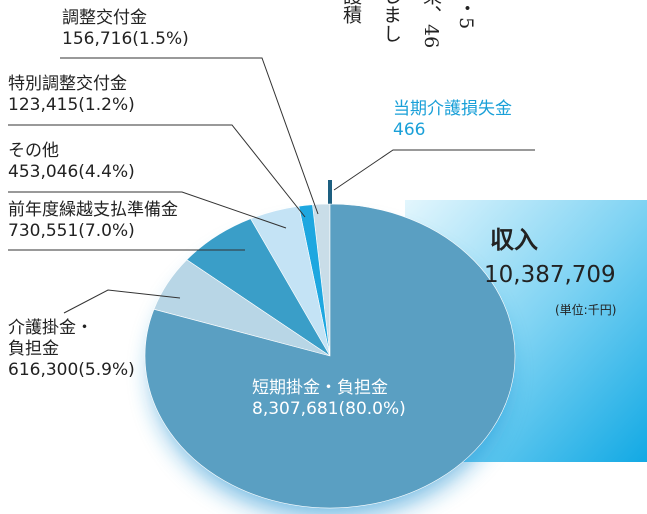 The image size is (647, 514). What do you see at coordinates (452, 109) in the screenshot?
I see `slice-label: 当期介護損失金` at bounding box center [452, 109].